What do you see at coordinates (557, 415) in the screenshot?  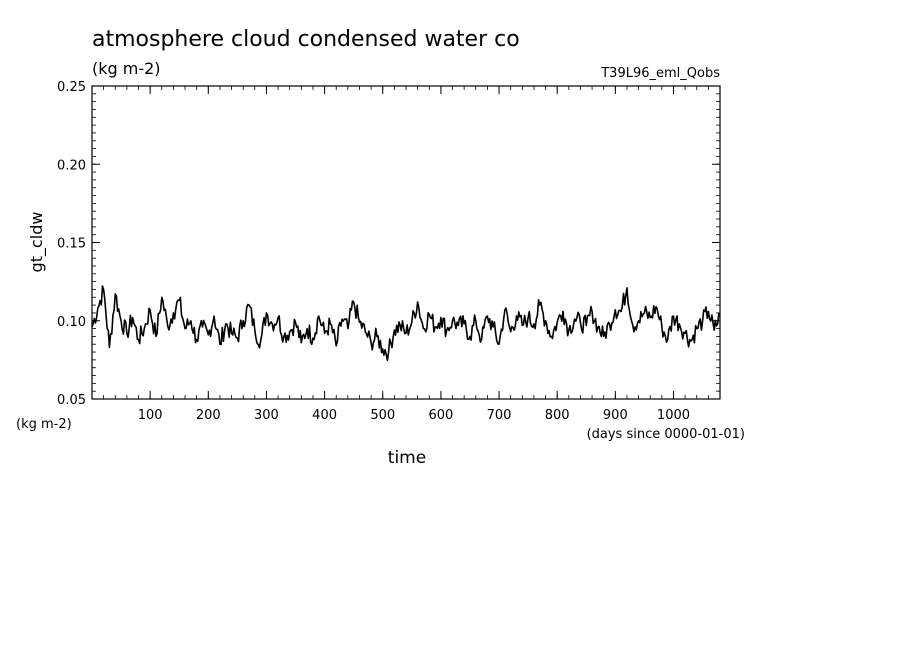 I see `x-tick-label: 800` at bounding box center [557, 415].